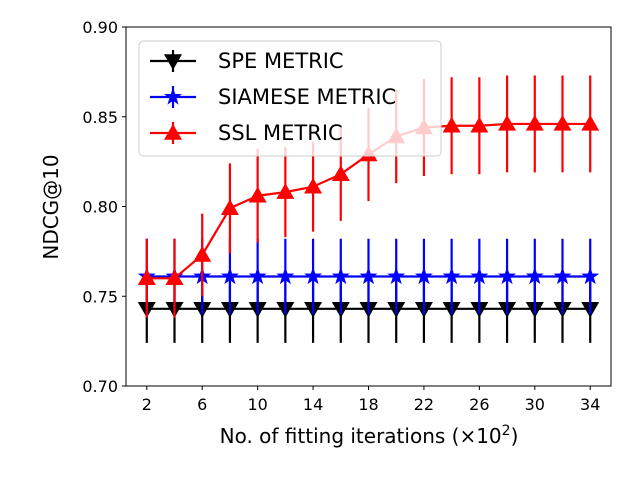 This screenshot has height=480, width=640. What do you see at coordinates (361, 436) in the screenshot?
I see `x-axis-title-main: No. of fitting iterations (×10` at bounding box center [361, 436].